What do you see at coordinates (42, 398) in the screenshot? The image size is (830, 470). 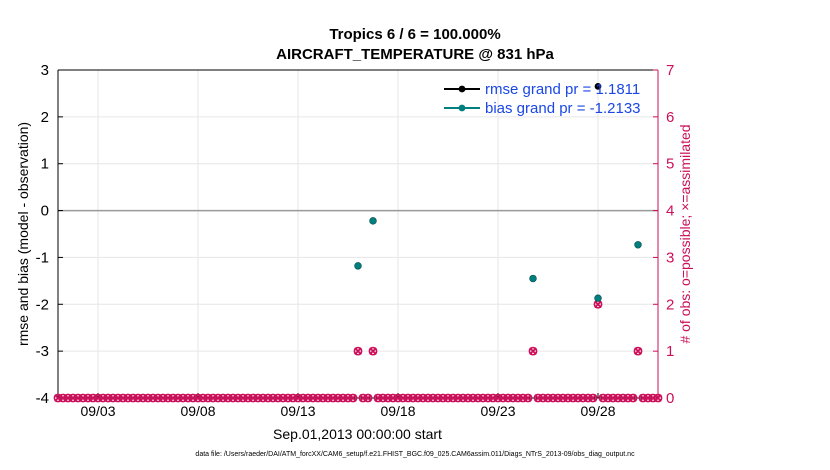 I see `y-tick-label: -4` at bounding box center [42, 398].